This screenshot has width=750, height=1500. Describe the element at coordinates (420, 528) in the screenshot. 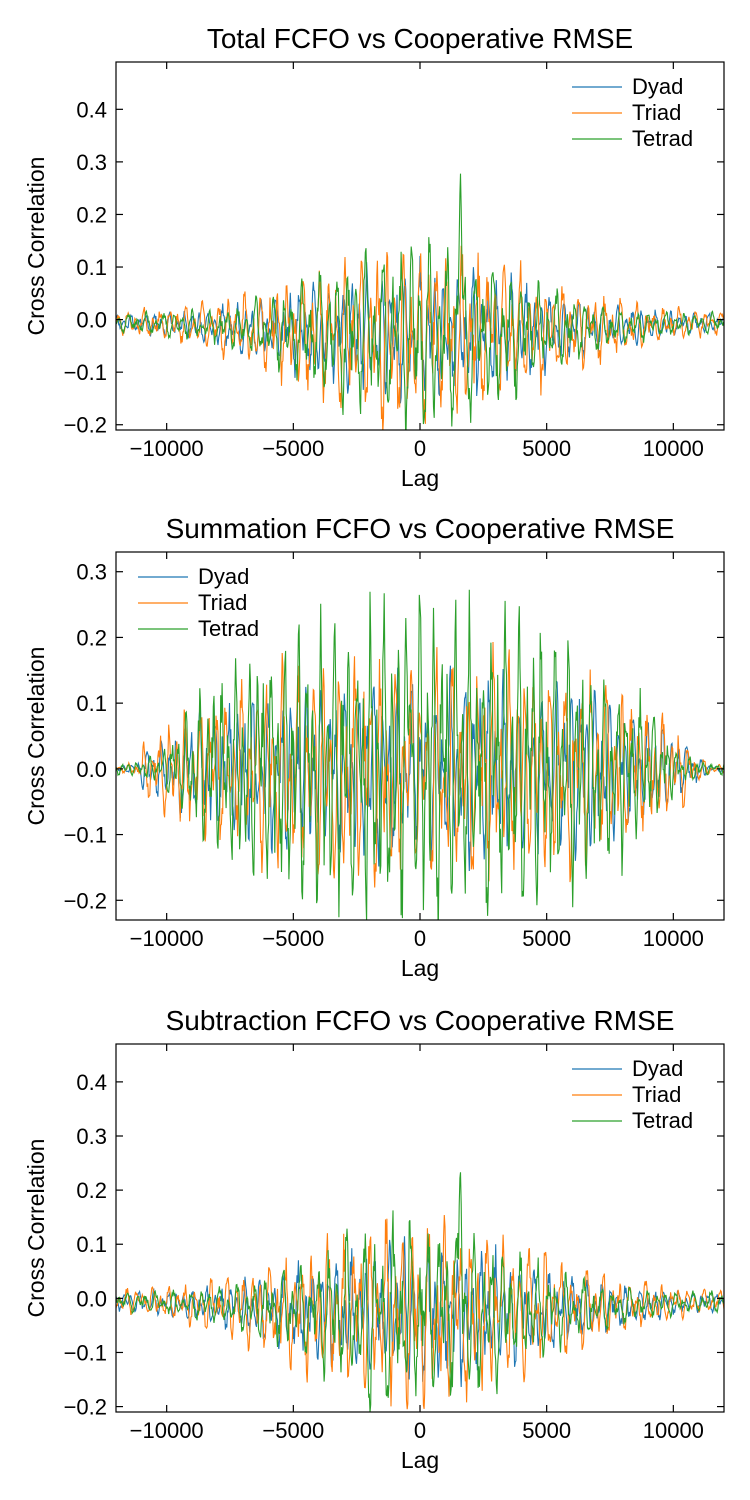

I see `chart-title: Summation FCFO vs Cooperative RMSE` at that location.